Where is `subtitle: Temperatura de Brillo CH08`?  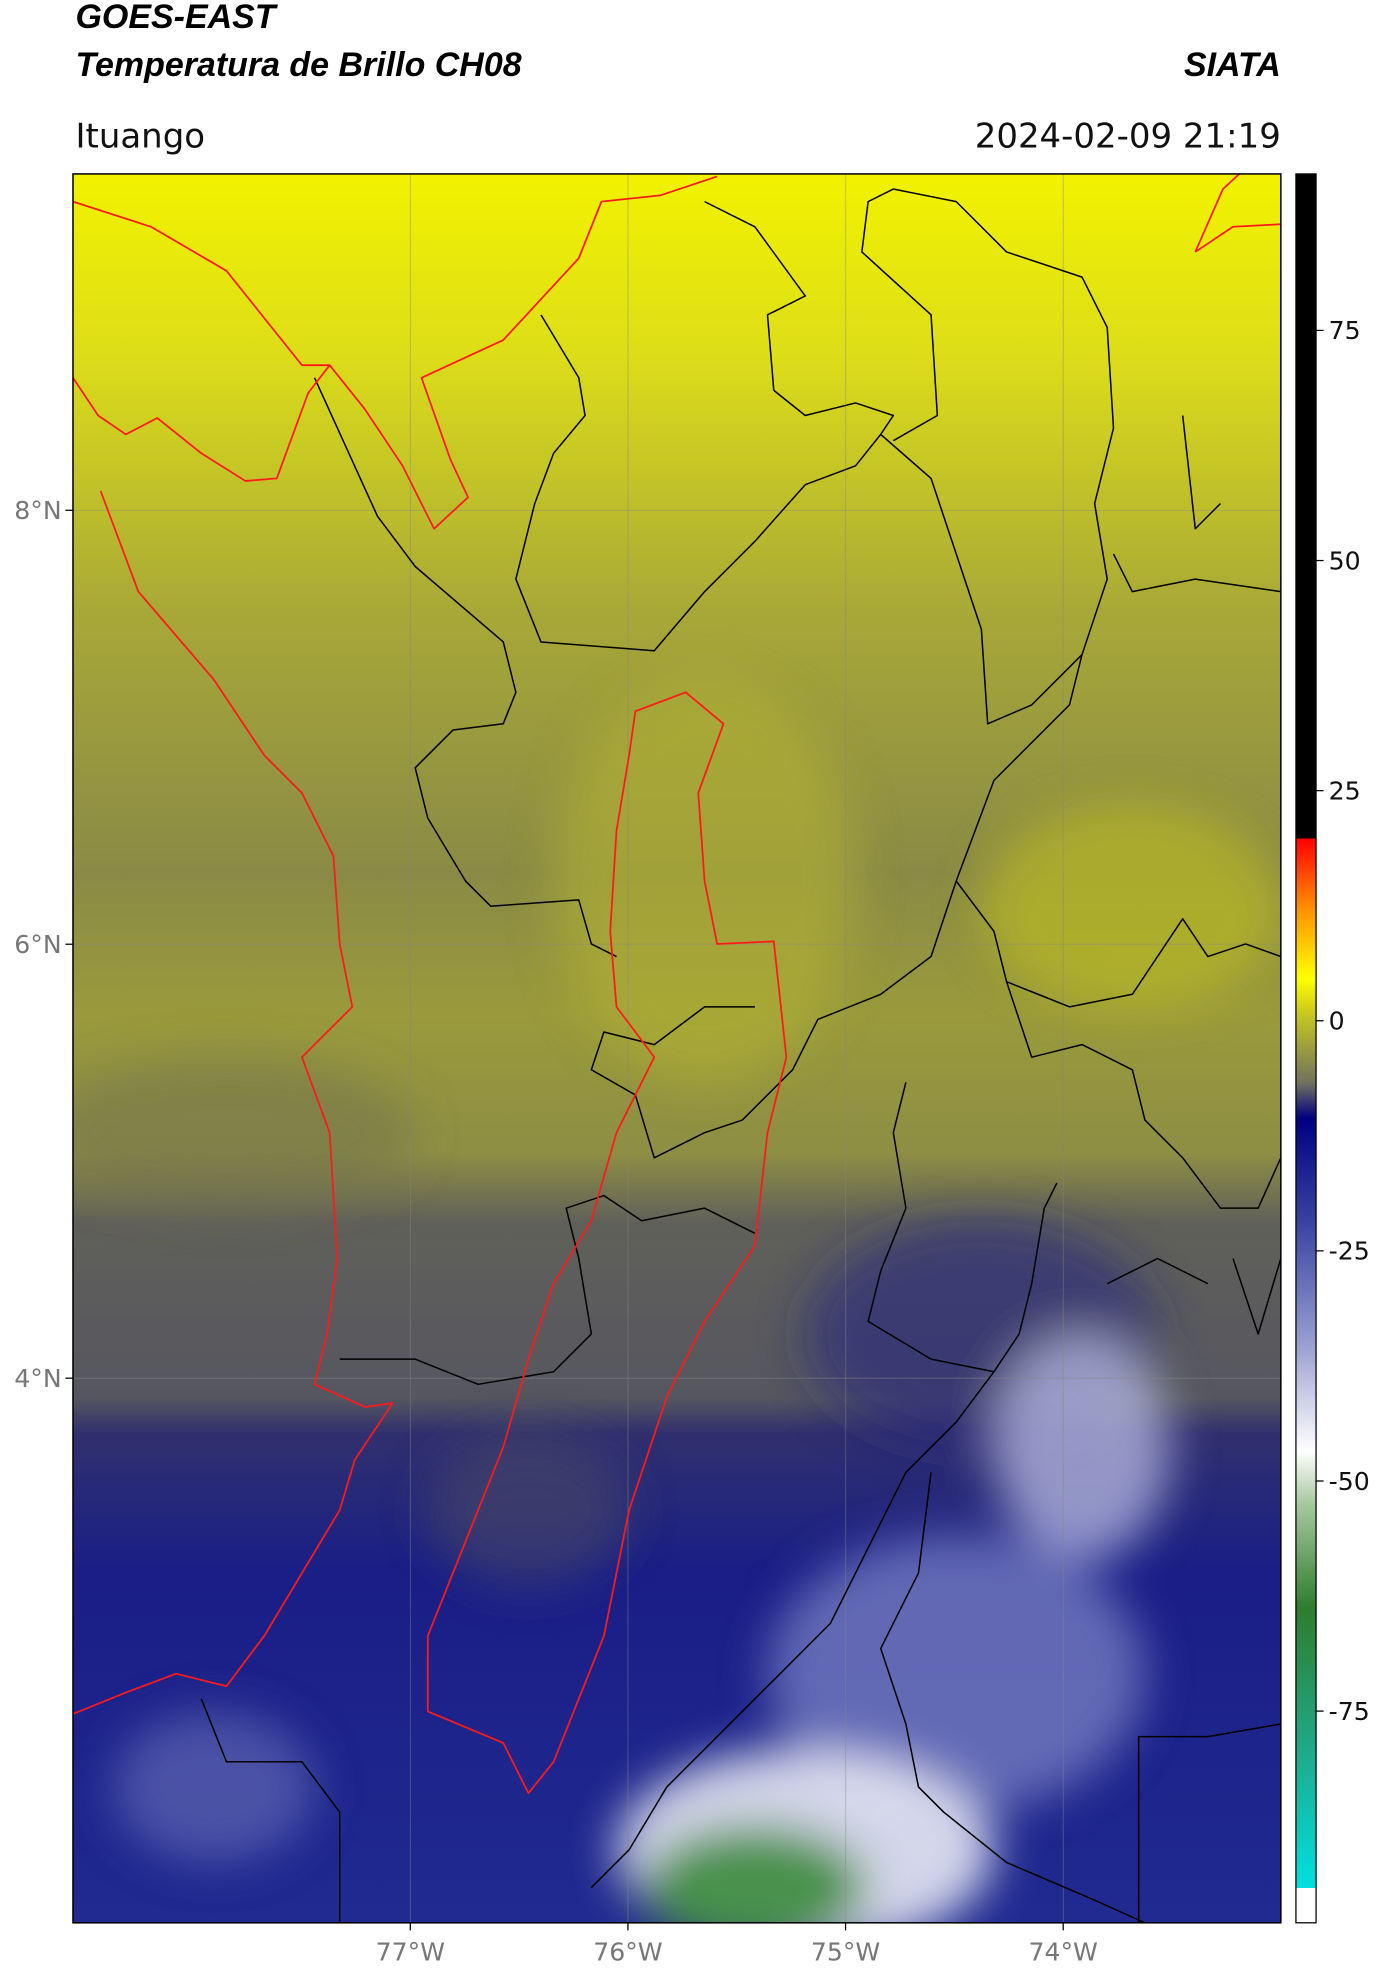
subtitle: Temperatura de Brillo CH08 is located at coordinates (298, 65).